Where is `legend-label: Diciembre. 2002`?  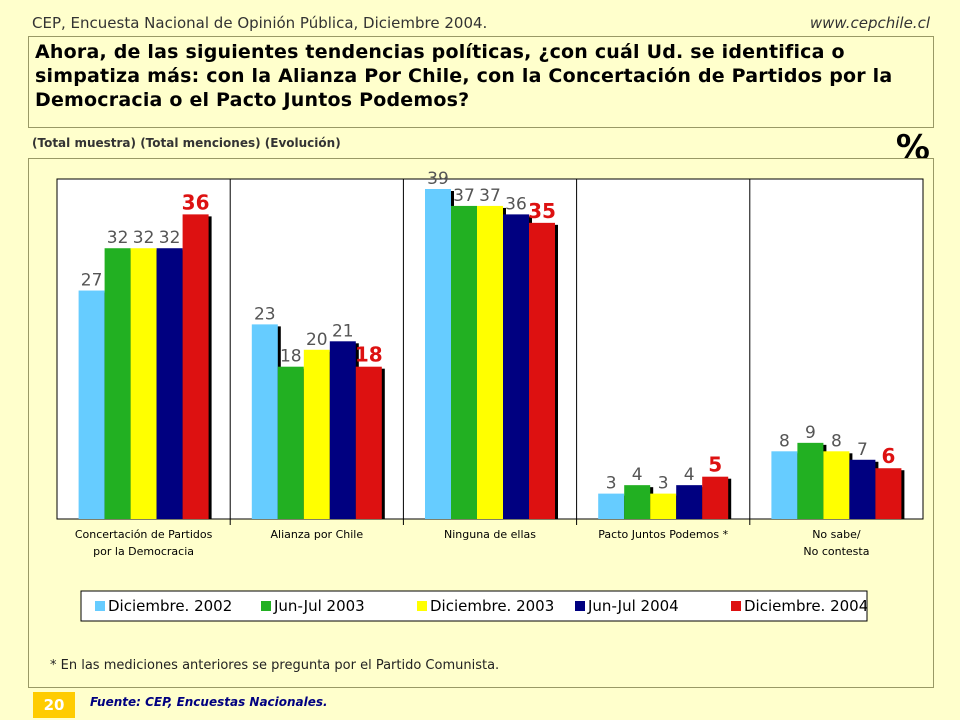
legend-label: Diciembre. 2002 is located at coordinates (170, 606).